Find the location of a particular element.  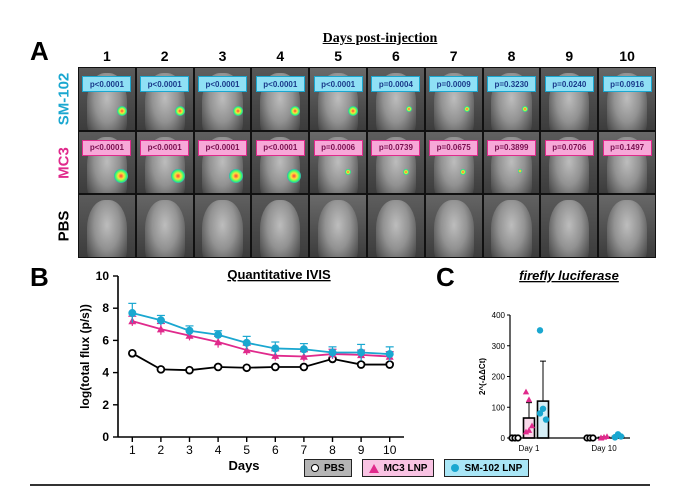

row-label: MC3 is located at coordinates (64, 162).